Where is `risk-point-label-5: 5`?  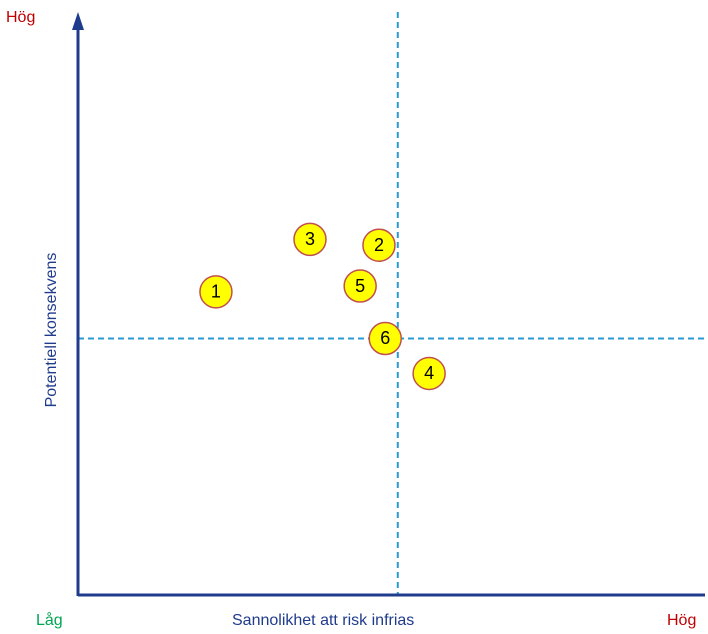
risk-point-label-5: 5 is located at coordinates (360, 286).